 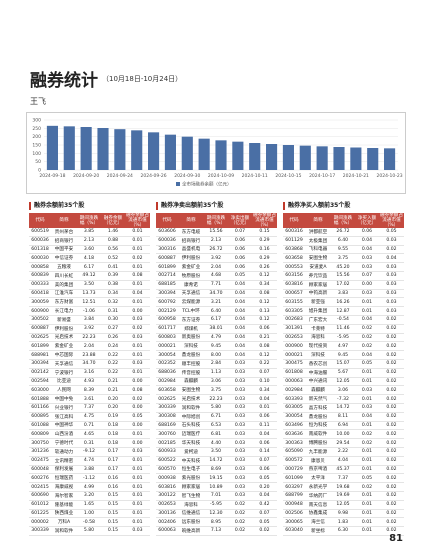 What do you see at coordinates (89, 241) in the screenshot?
I see `table-row: 600036 招商银行 2.13 0.88 0.01` at bounding box center [89, 241].